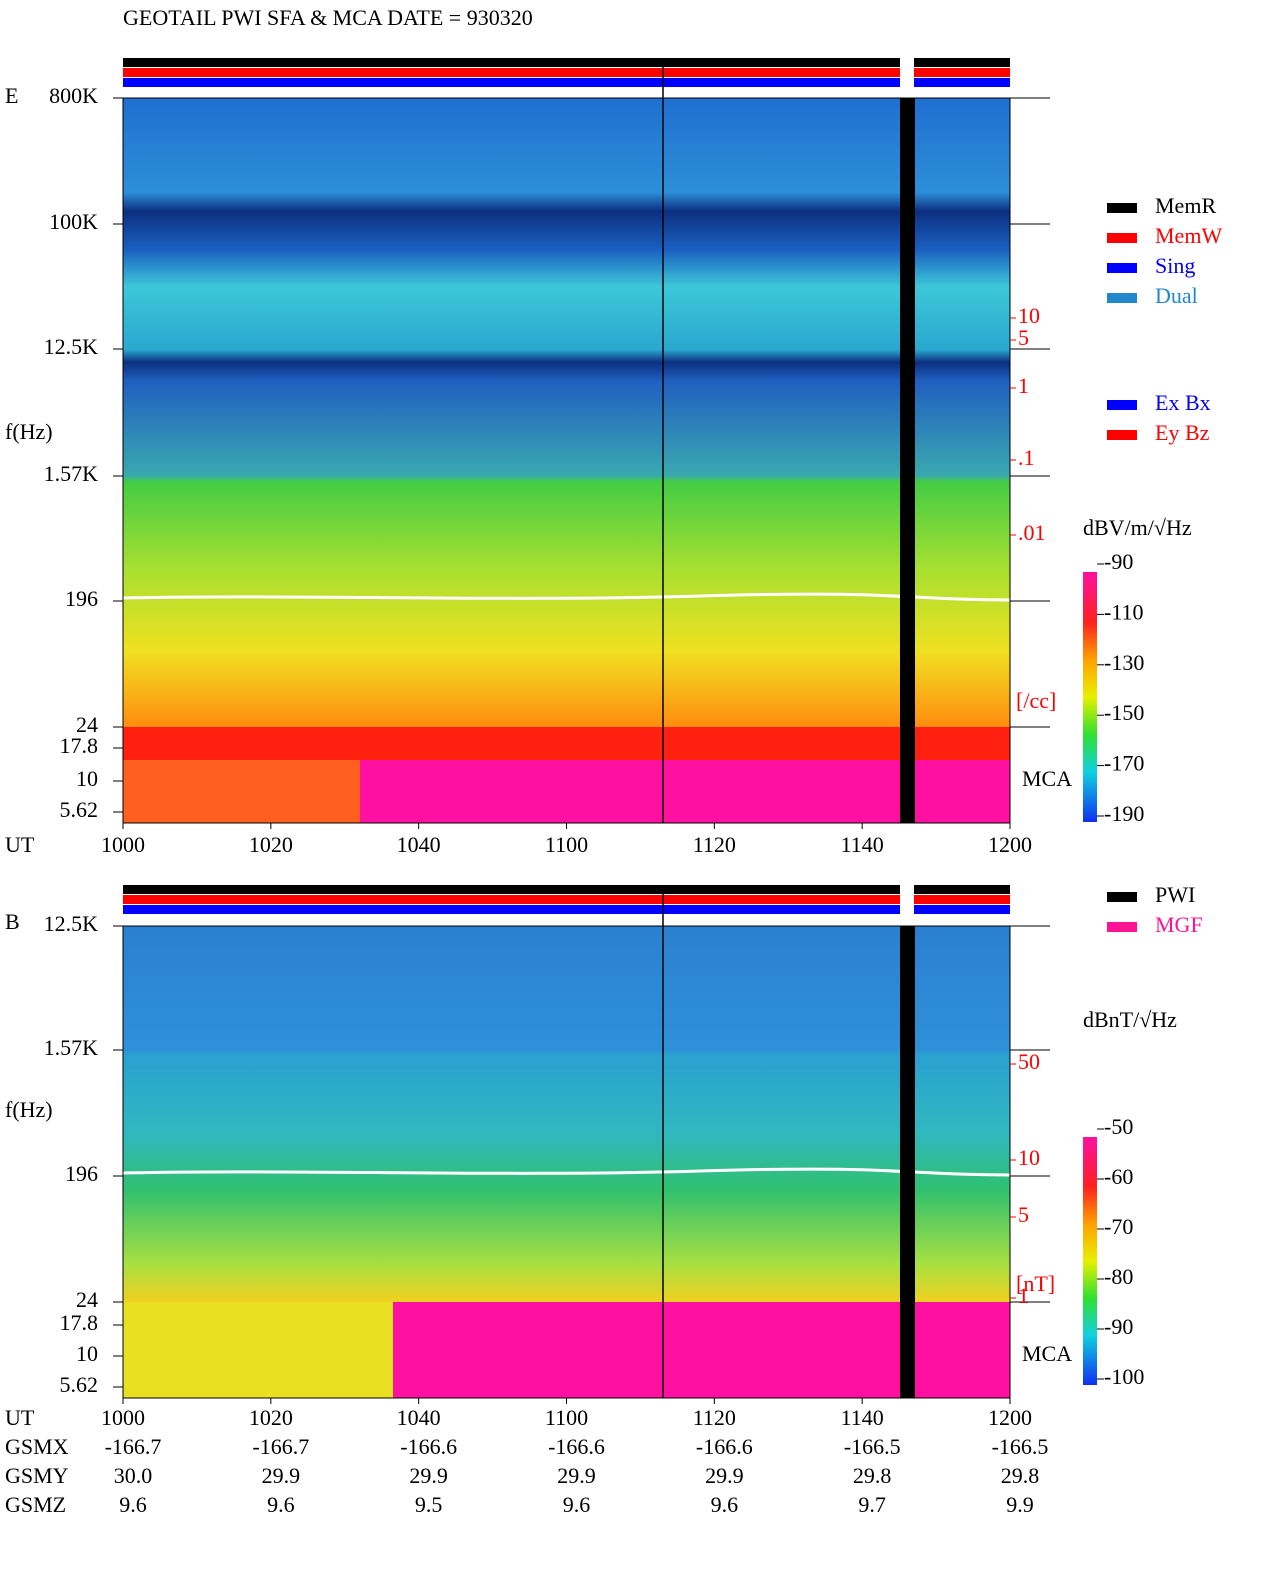  Describe the element at coordinates (1183, 402) in the screenshot. I see `legend-label: Ex Bx` at that location.